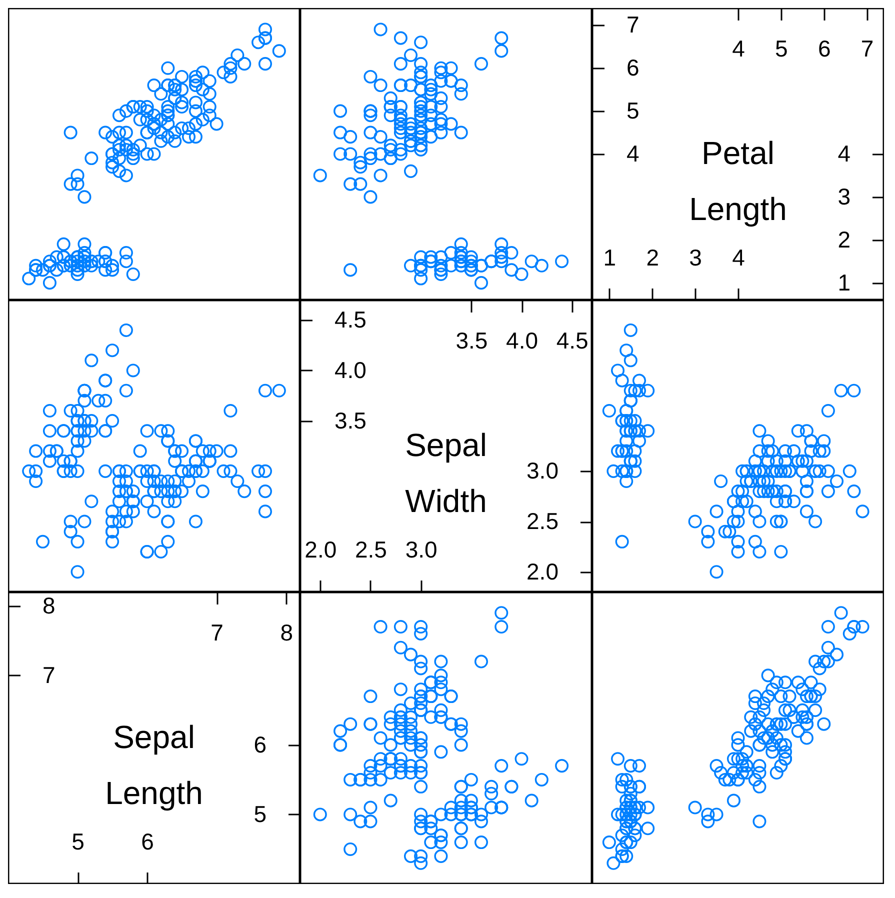 The height and width of the screenshot is (898, 895). I want to click on y2-tick-label: 2.5, so click(542, 521).